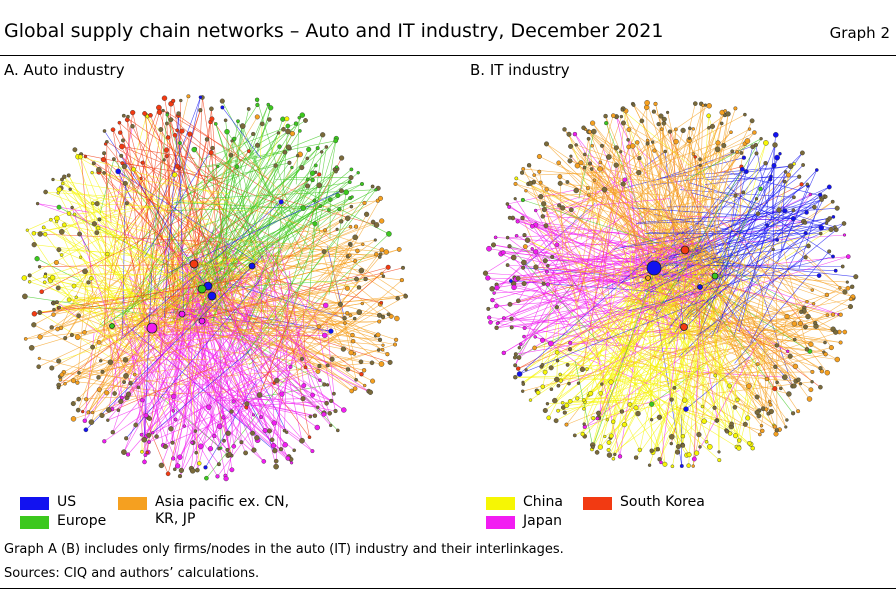 This screenshot has height=594, width=896. What do you see at coordinates (64, 70) in the screenshot?
I see `panel-a-title: A. Auto industry` at bounding box center [64, 70].